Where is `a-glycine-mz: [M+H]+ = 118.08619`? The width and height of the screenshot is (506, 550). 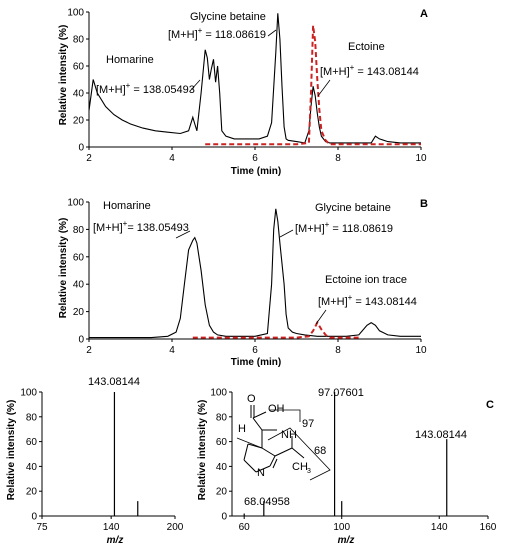
a-glycine-mz: [M+H]+ = 118.08619 is located at coordinates (217, 33).